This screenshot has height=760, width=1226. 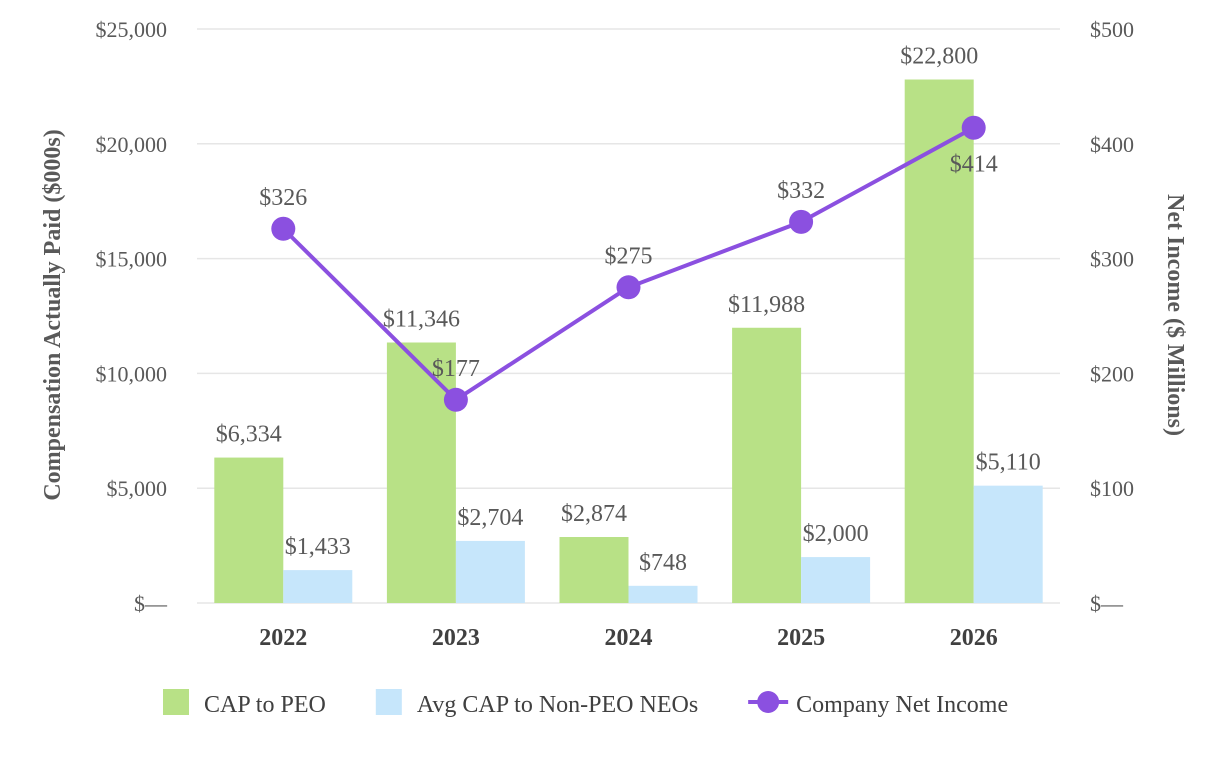 What do you see at coordinates (318, 547) in the screenshot?
I see `bar-data-label: $1,433` at bounding box center [318, 547].